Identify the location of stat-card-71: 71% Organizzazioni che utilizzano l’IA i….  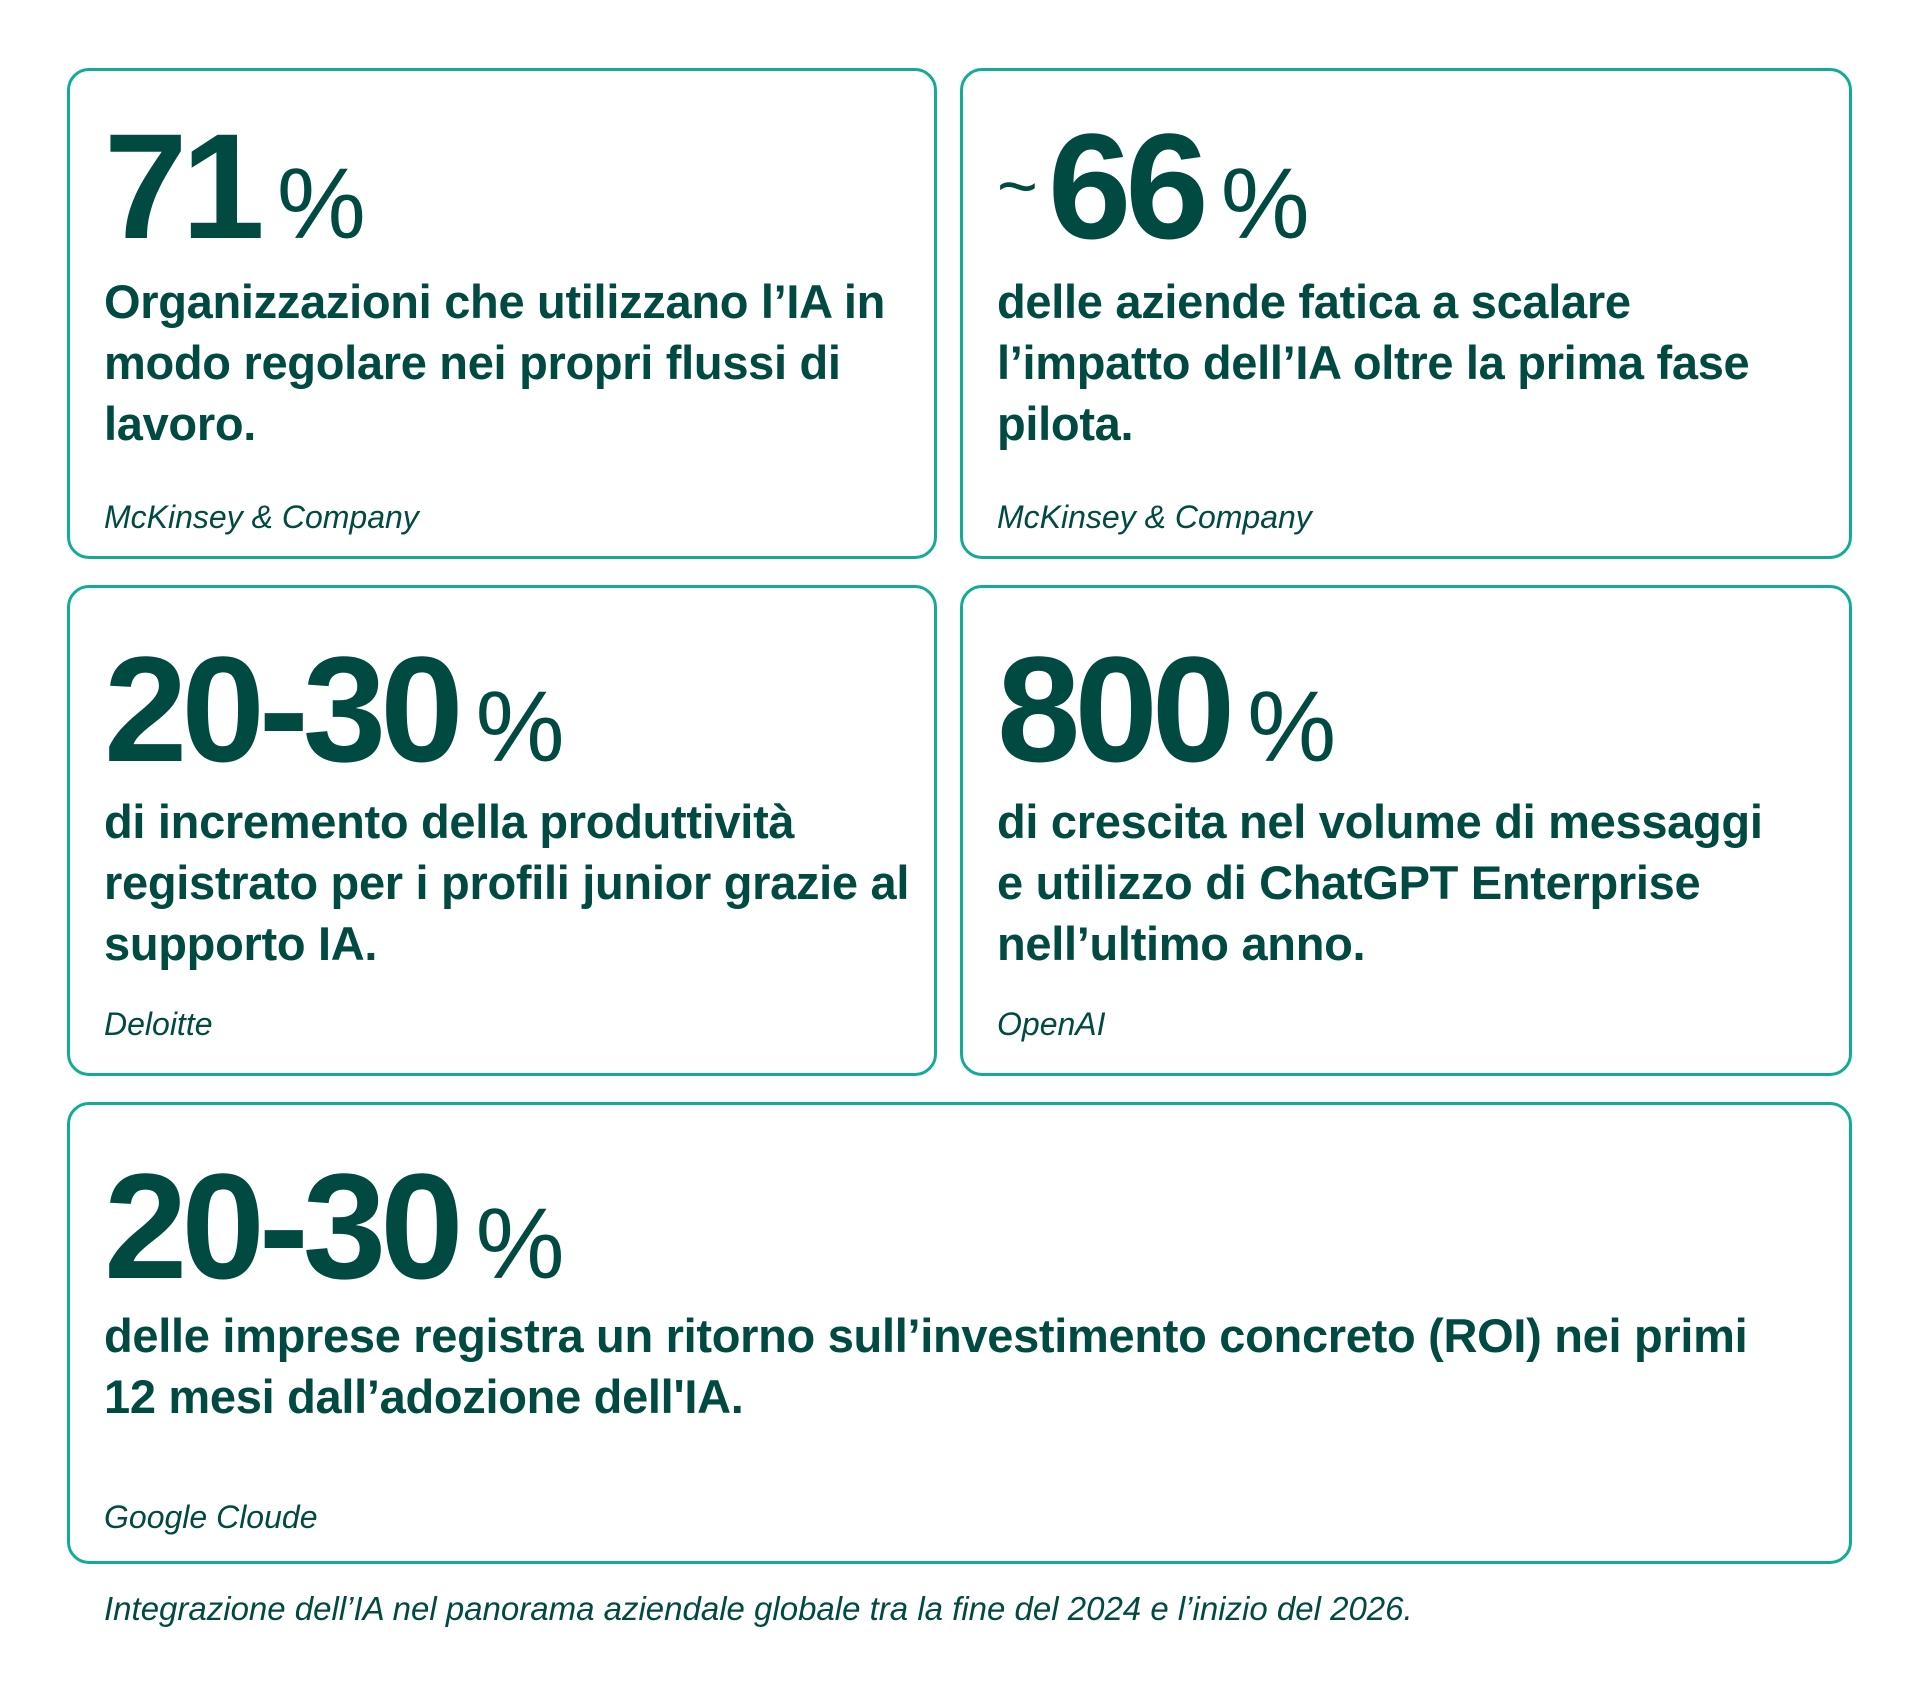
(502, 313).